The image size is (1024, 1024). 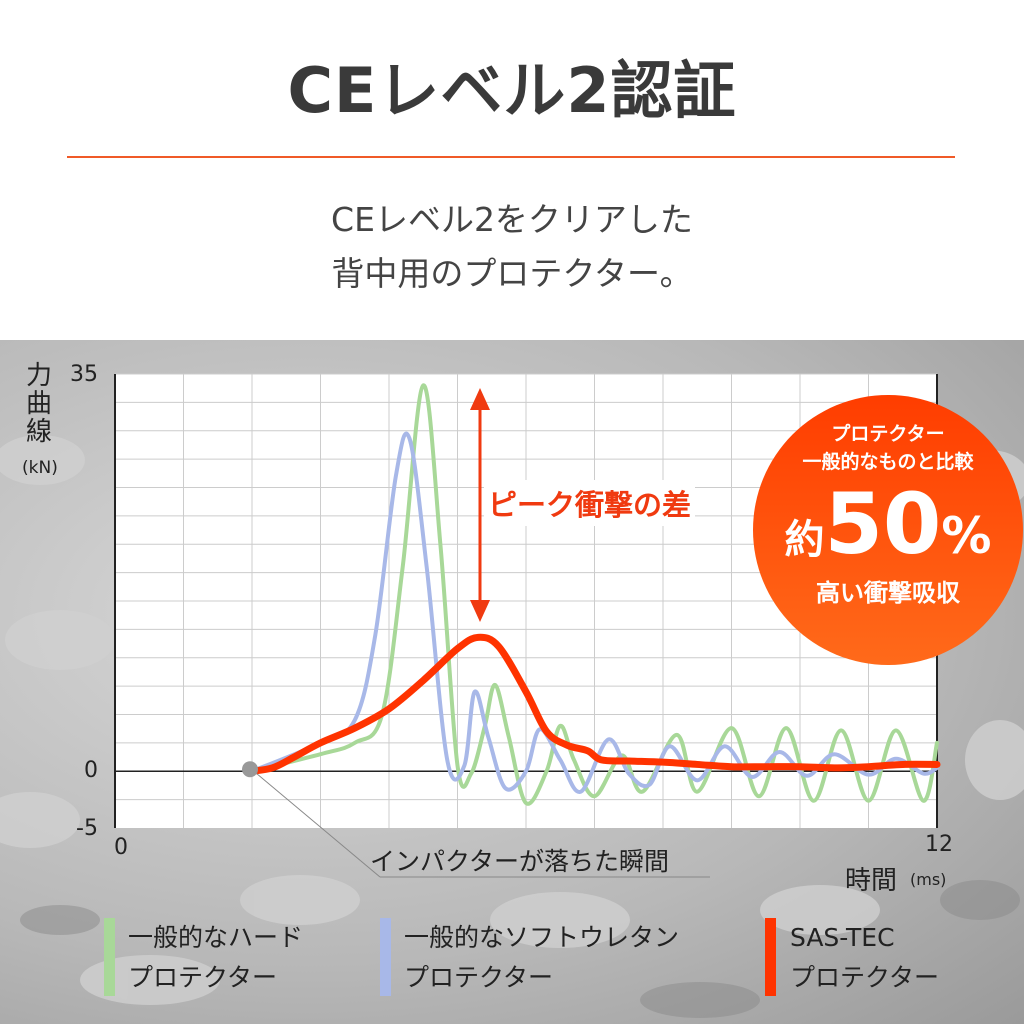 What do you see at coordinates (590, 503) in the screenshot?
I see `peak-difference-label: ピーク衝撃の差` at bounding box center [590, 503].